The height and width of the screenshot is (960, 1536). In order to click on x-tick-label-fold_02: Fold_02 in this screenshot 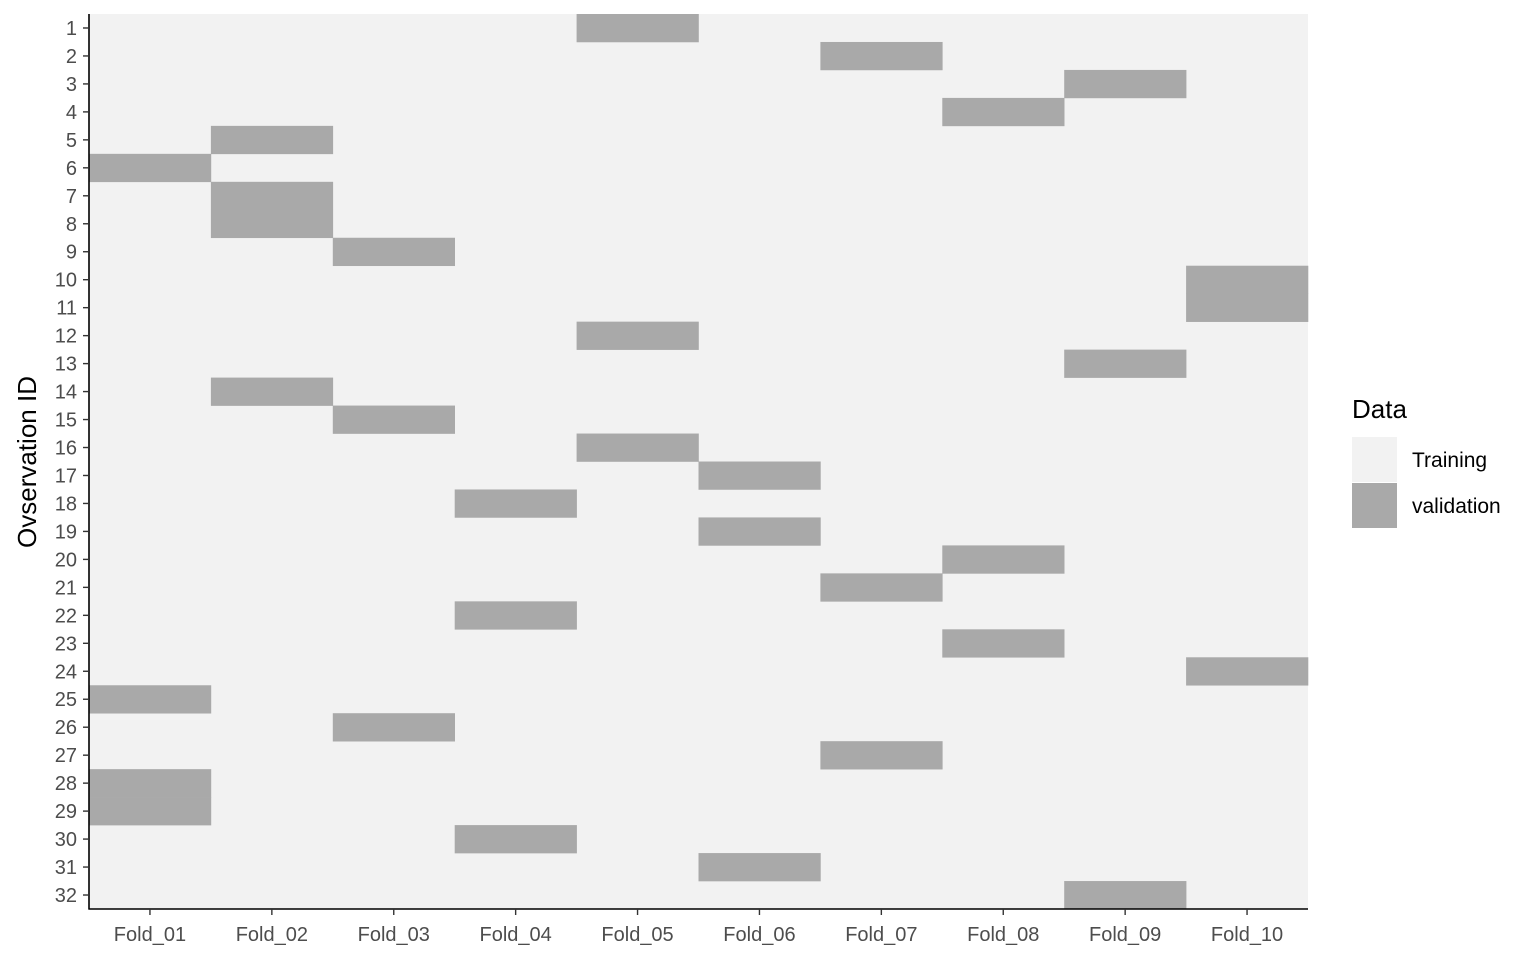, I will do `click(272, 935)`.